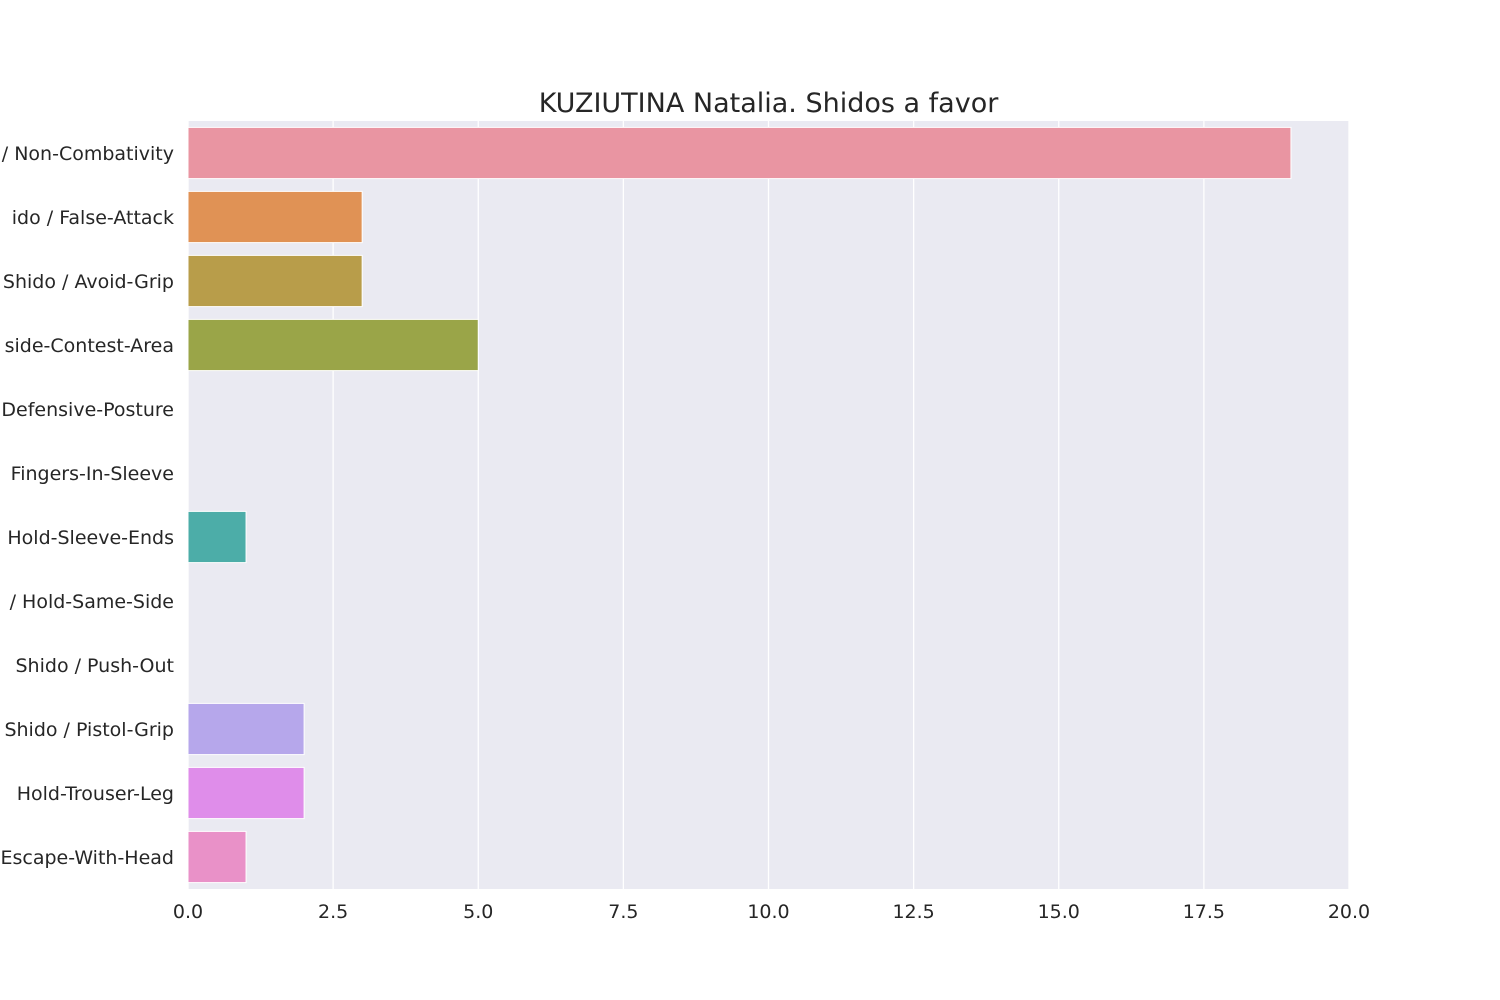 The width and height of the screenshot is (1500, 1000). Describe the element at coordinates (88, 154) in the screenshot. I see `y-tick-label: / Non-Combativity` at that location.